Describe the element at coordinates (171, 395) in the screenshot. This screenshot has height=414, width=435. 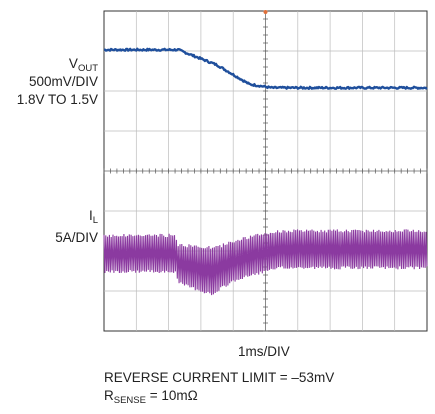
I see `rsense-value: = 10mΩ` at that location.